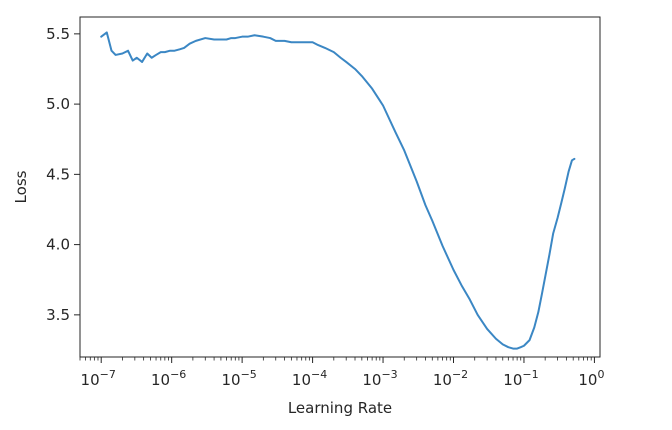  I want to click on x-tick-label: 10⁻⁴, so click(309, 378).